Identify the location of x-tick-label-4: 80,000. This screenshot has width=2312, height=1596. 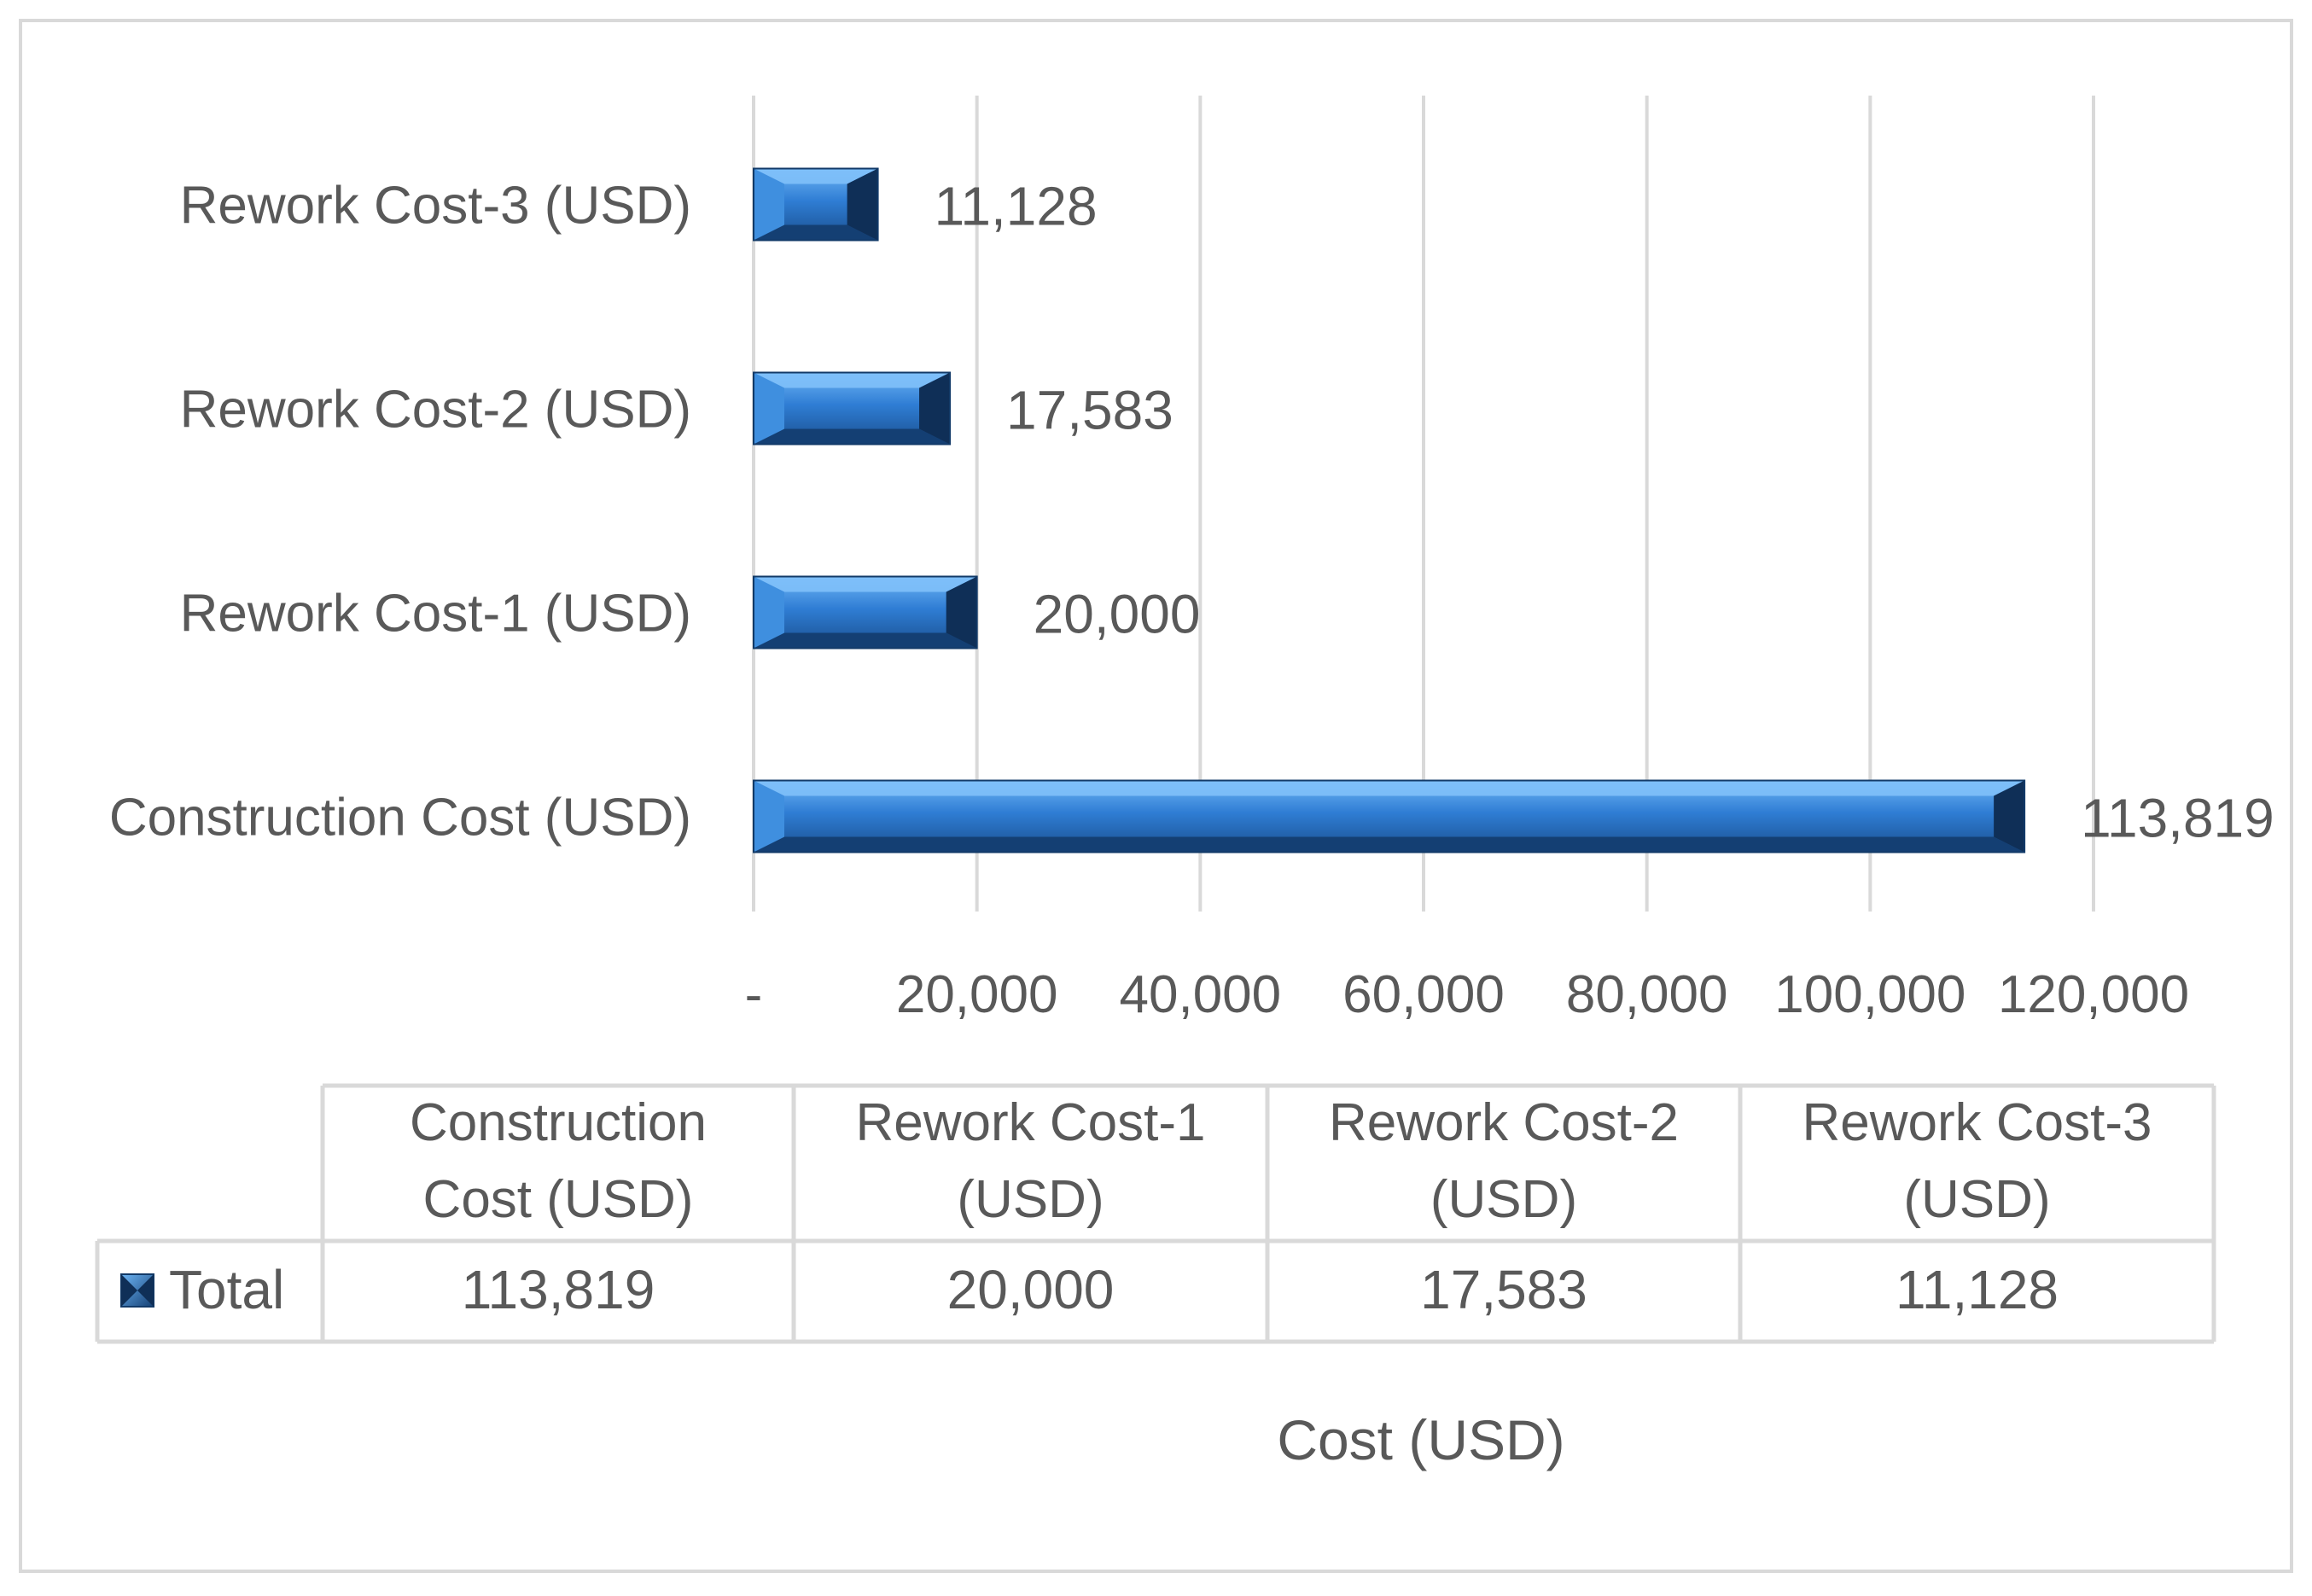
(1647, 994).